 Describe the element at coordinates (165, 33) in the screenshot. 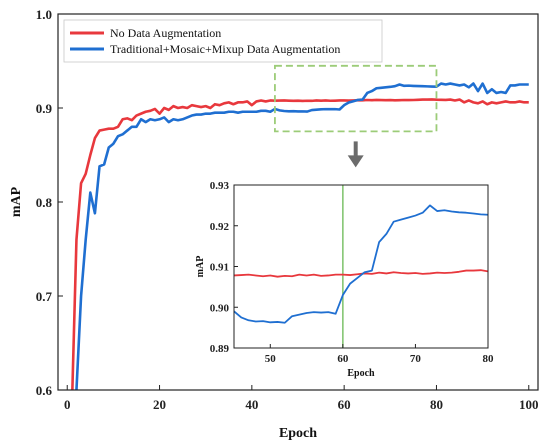

I see `legend-entry-label: No Data Augmentation` at that location.